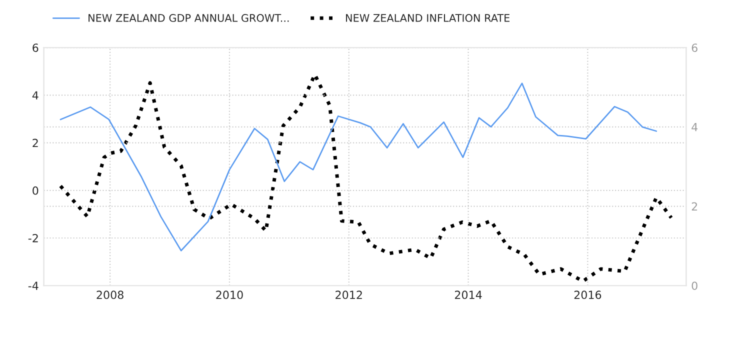  What do you see at coordinates (695, 127) in the screenshot?
I see `y2-tick-label: 4` at bounding box center [695, 127].